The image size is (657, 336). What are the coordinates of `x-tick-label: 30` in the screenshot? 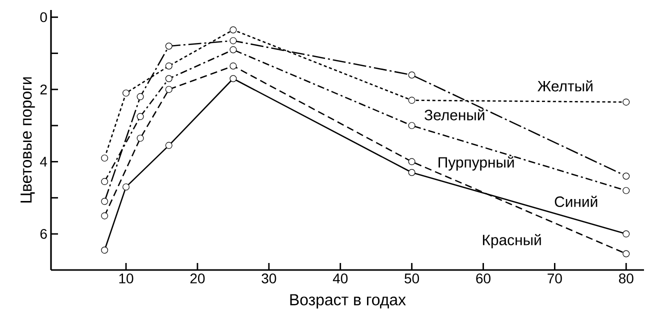 It's located at (269, 279).